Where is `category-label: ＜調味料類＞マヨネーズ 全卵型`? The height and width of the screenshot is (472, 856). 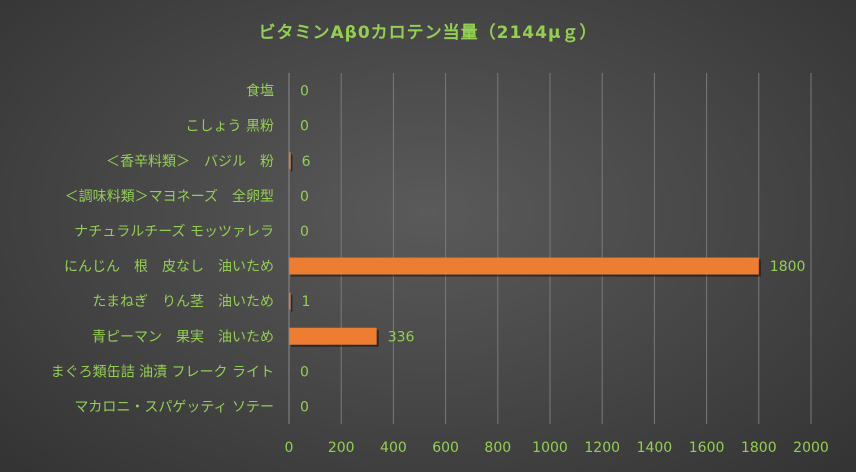
category-label: ＜調味料類＞マヨネーズ 全卵型 is located at coordinates (169, 196).